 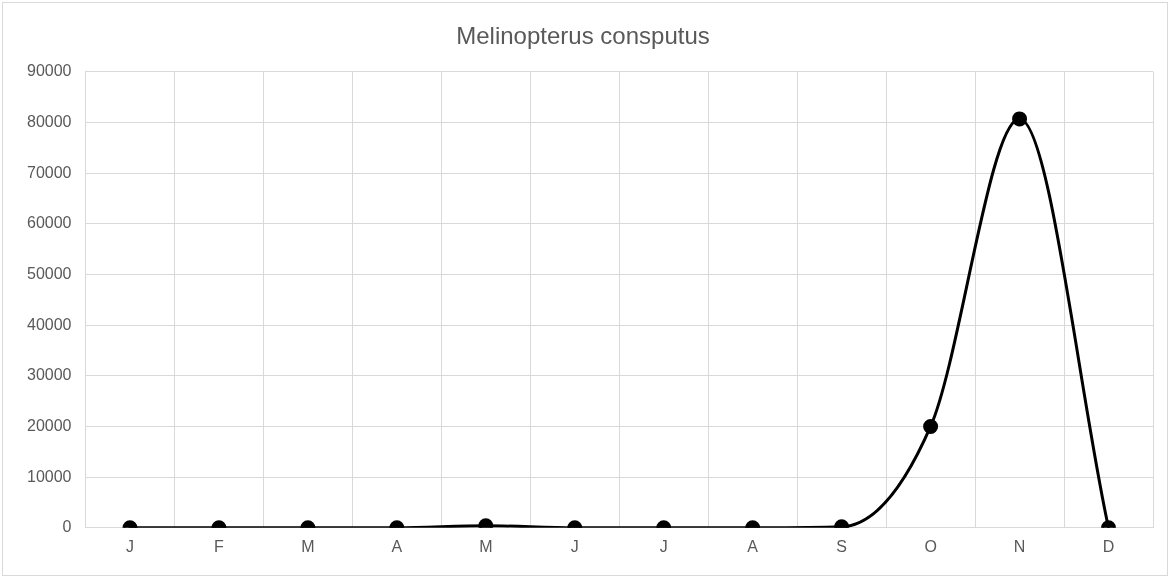 I want to click on x-tick-label: N, so click(x=1019, y=546).